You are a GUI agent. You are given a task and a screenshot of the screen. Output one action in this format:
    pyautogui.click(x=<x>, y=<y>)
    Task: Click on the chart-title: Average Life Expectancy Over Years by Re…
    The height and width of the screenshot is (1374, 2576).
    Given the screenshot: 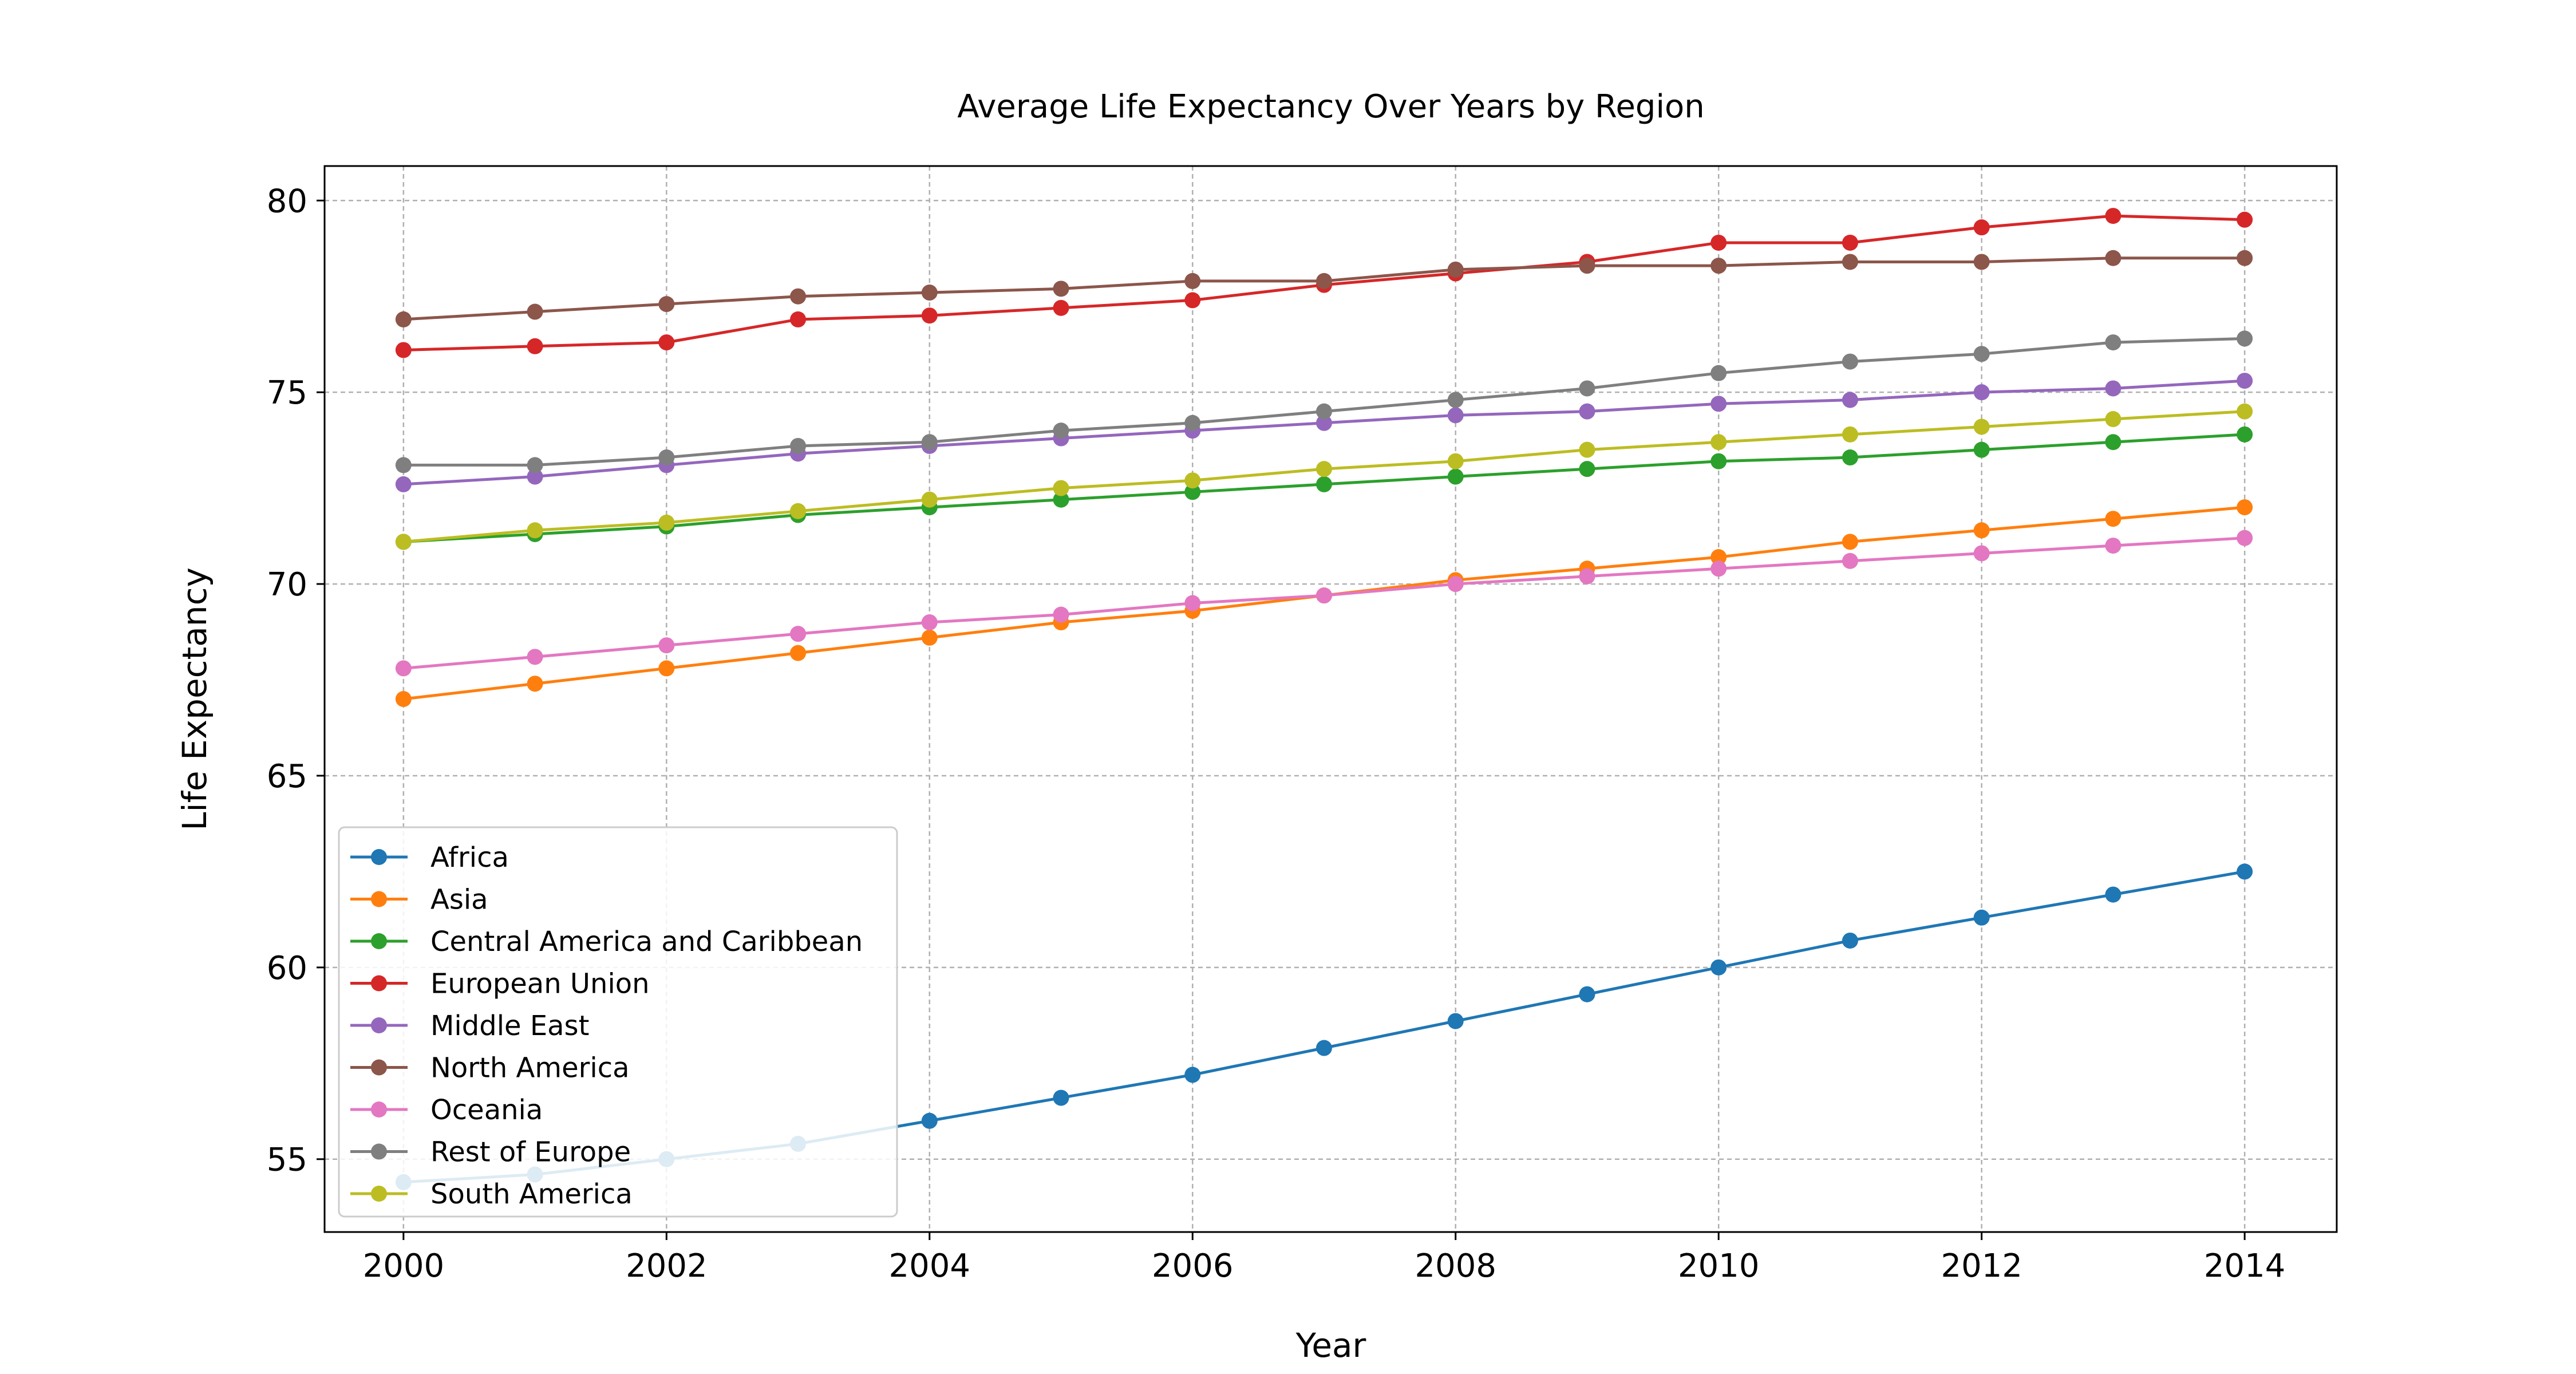 What is the action you would take?
    pyautogui.click(x=1331, y=107)
    